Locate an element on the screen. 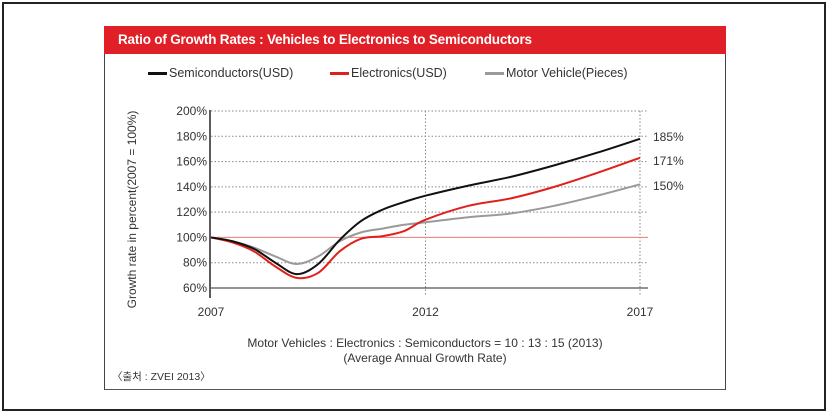  legend-item-semiconductors: Semiconductors(USD) is located at coordinates (220, 73).